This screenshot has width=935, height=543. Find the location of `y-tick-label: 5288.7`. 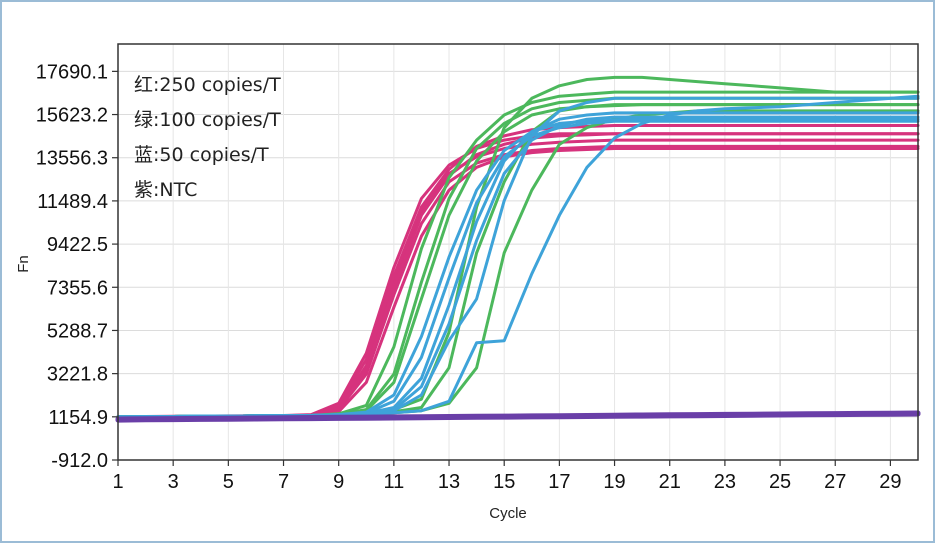

y-tick-label: 5288.7 is located at coordinates (77, 331).